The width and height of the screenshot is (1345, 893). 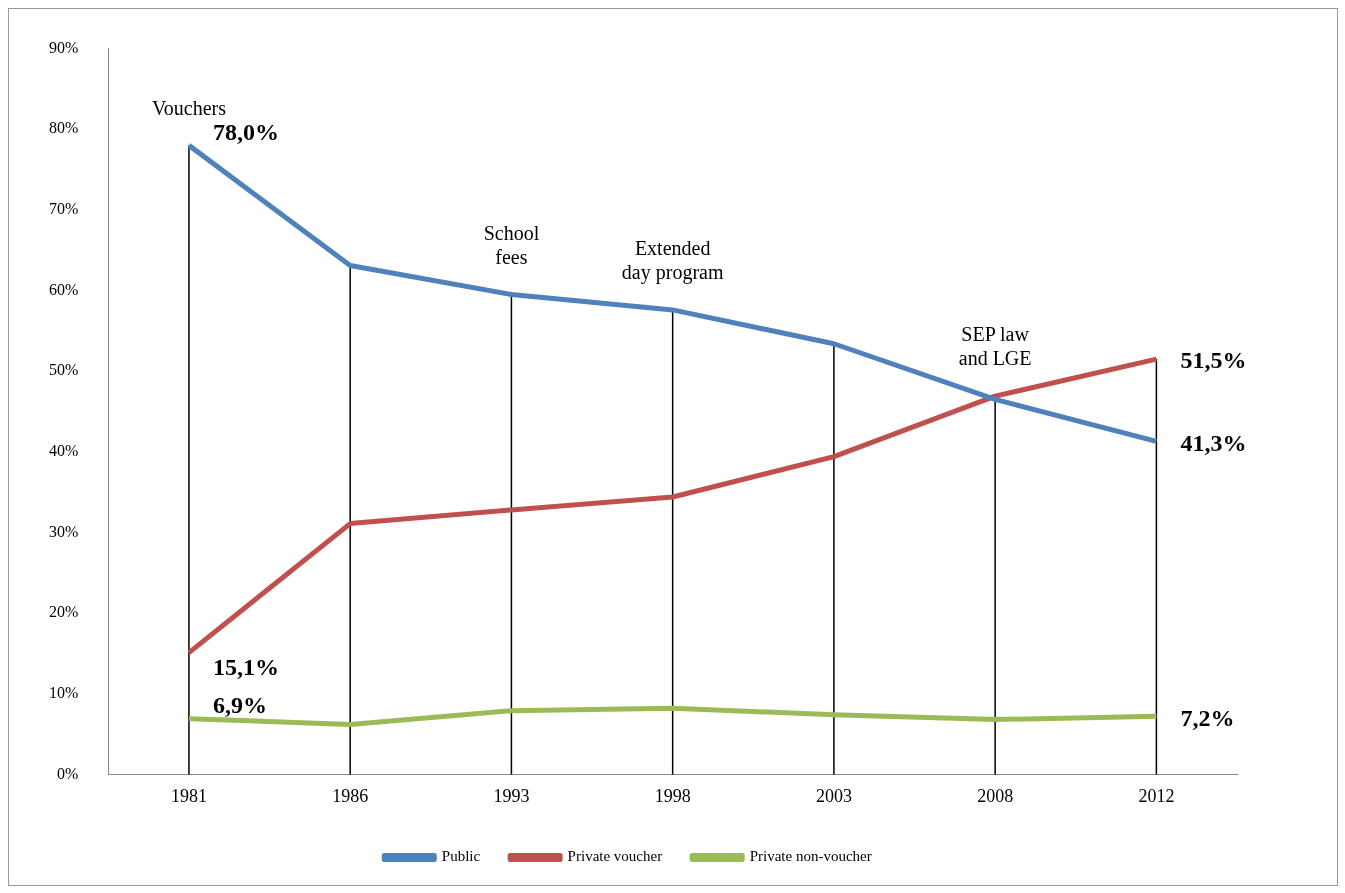 What do you see at coordinates (672, 795) in the screenshot?
I see `x-tick-label: 1998` at bounding box center [672, 795].